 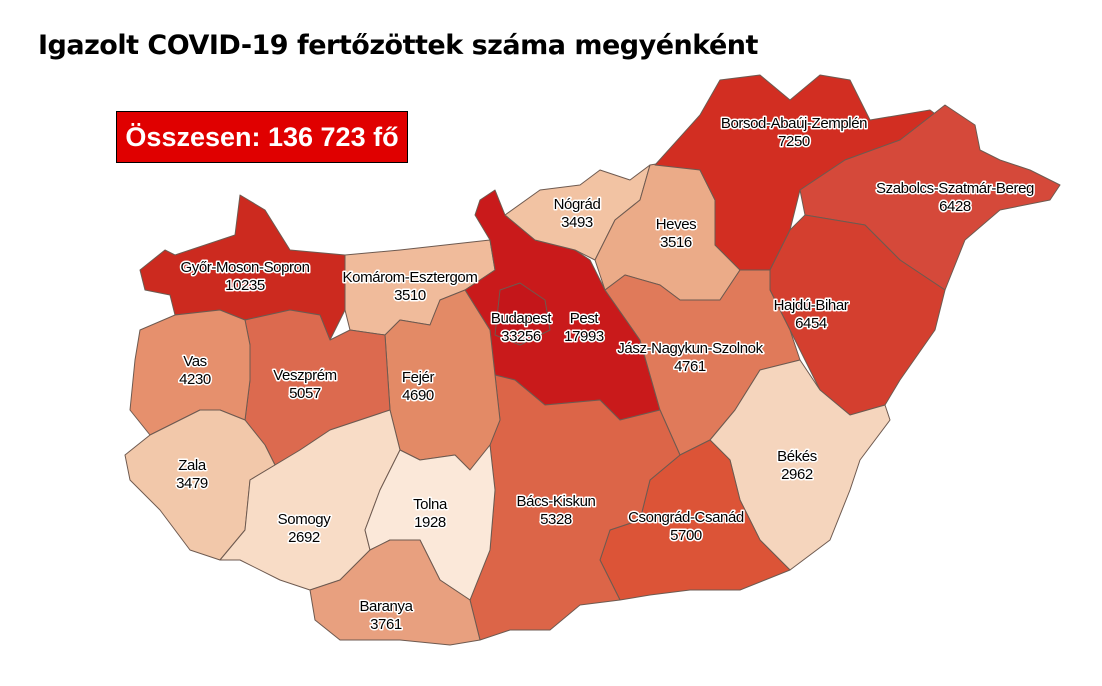 What do you see at coordinates (245, 285) in the screenshot?
I see `label-value: 10235` at bounding box center [245, 285].